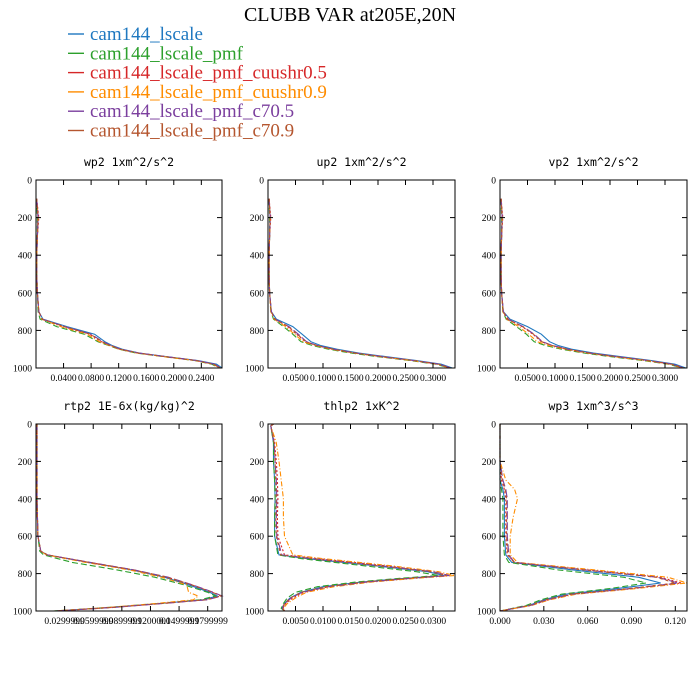  I want to click on y-tick-label-3-3: 600, so click(25, 538).